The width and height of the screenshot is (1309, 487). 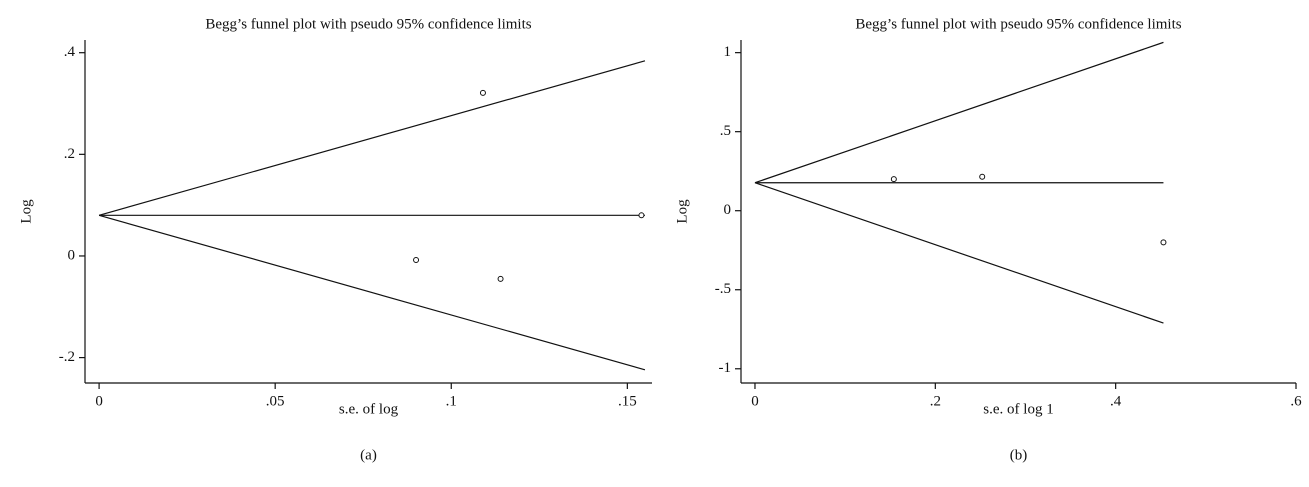 I want to click on y-tick-label: -.2, so click(x=67, y=357).